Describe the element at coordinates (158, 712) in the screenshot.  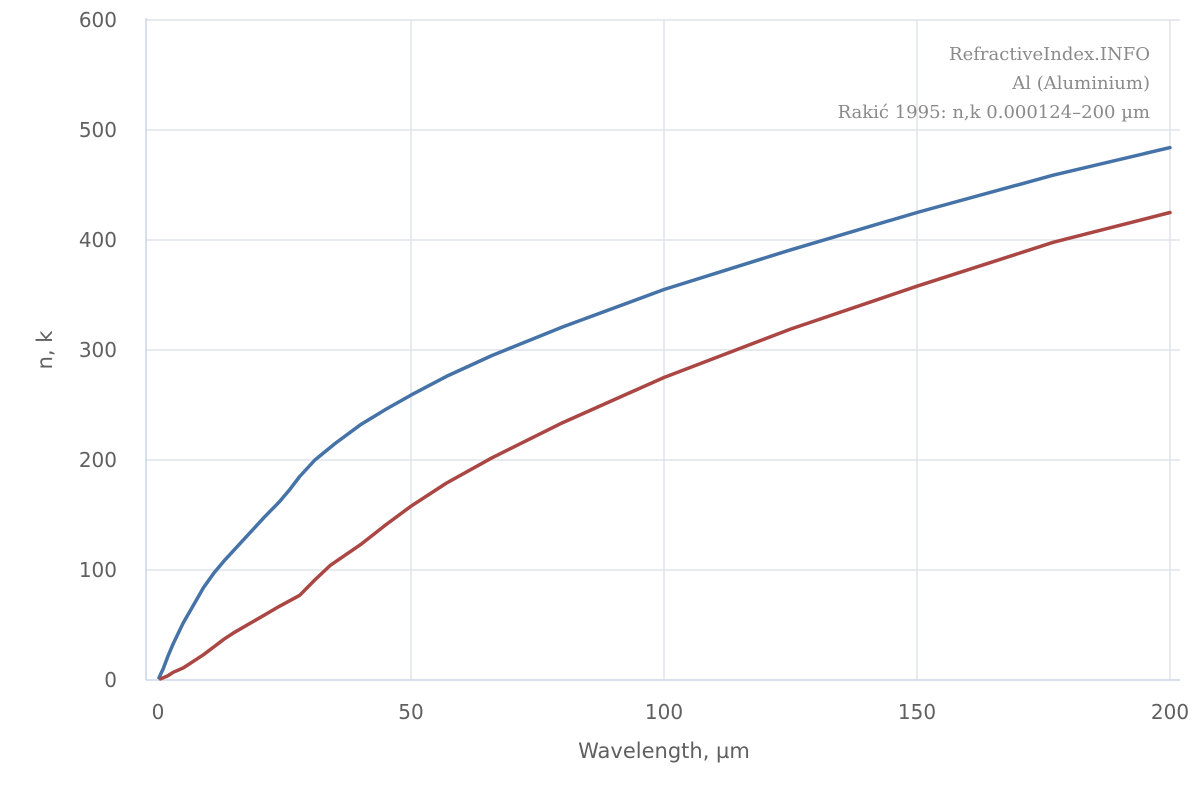
I see `x-tick-label: 0` at that location.